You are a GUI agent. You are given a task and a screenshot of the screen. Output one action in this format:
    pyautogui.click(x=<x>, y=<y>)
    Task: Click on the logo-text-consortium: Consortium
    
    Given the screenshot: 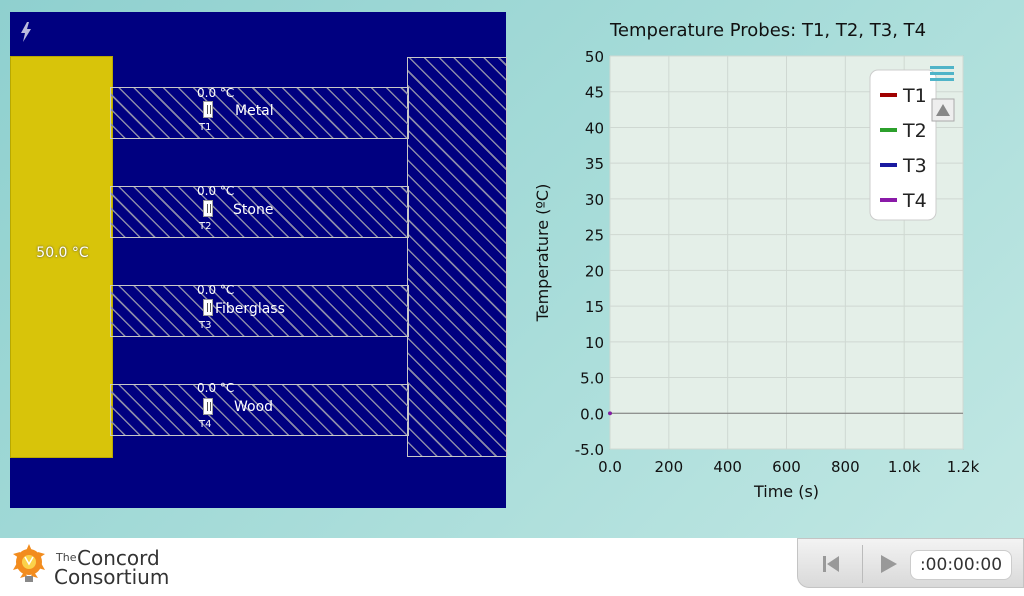 What is the action you would take?
    pyautogui.click(x=112, y=577)
    